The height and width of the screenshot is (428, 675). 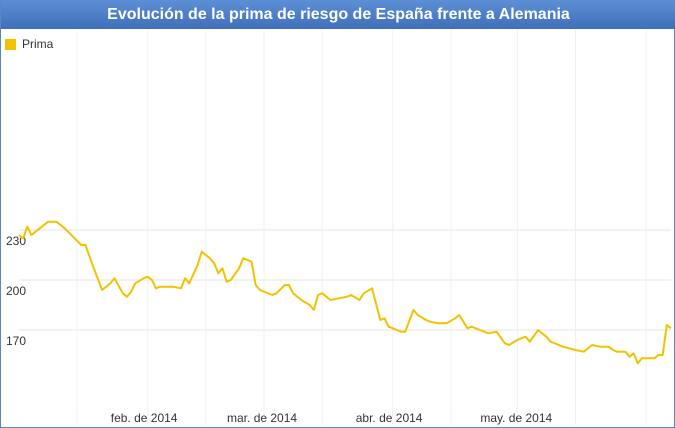 I want to click on legend-label-prima: Prima, so click(x=38, y=44).